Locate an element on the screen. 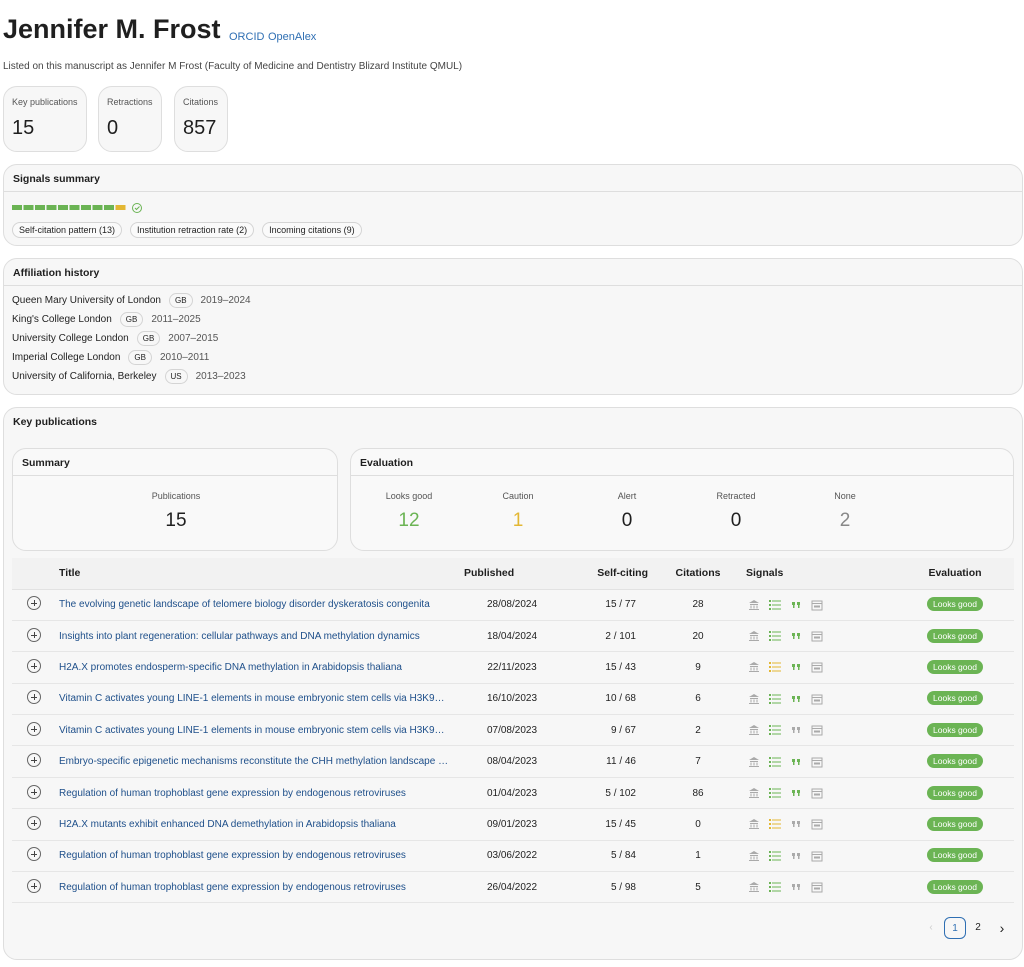 The width and height of the screenshot is (1024, 967). published-cell: 16/10/2023 is located at coordinates (512, 699).